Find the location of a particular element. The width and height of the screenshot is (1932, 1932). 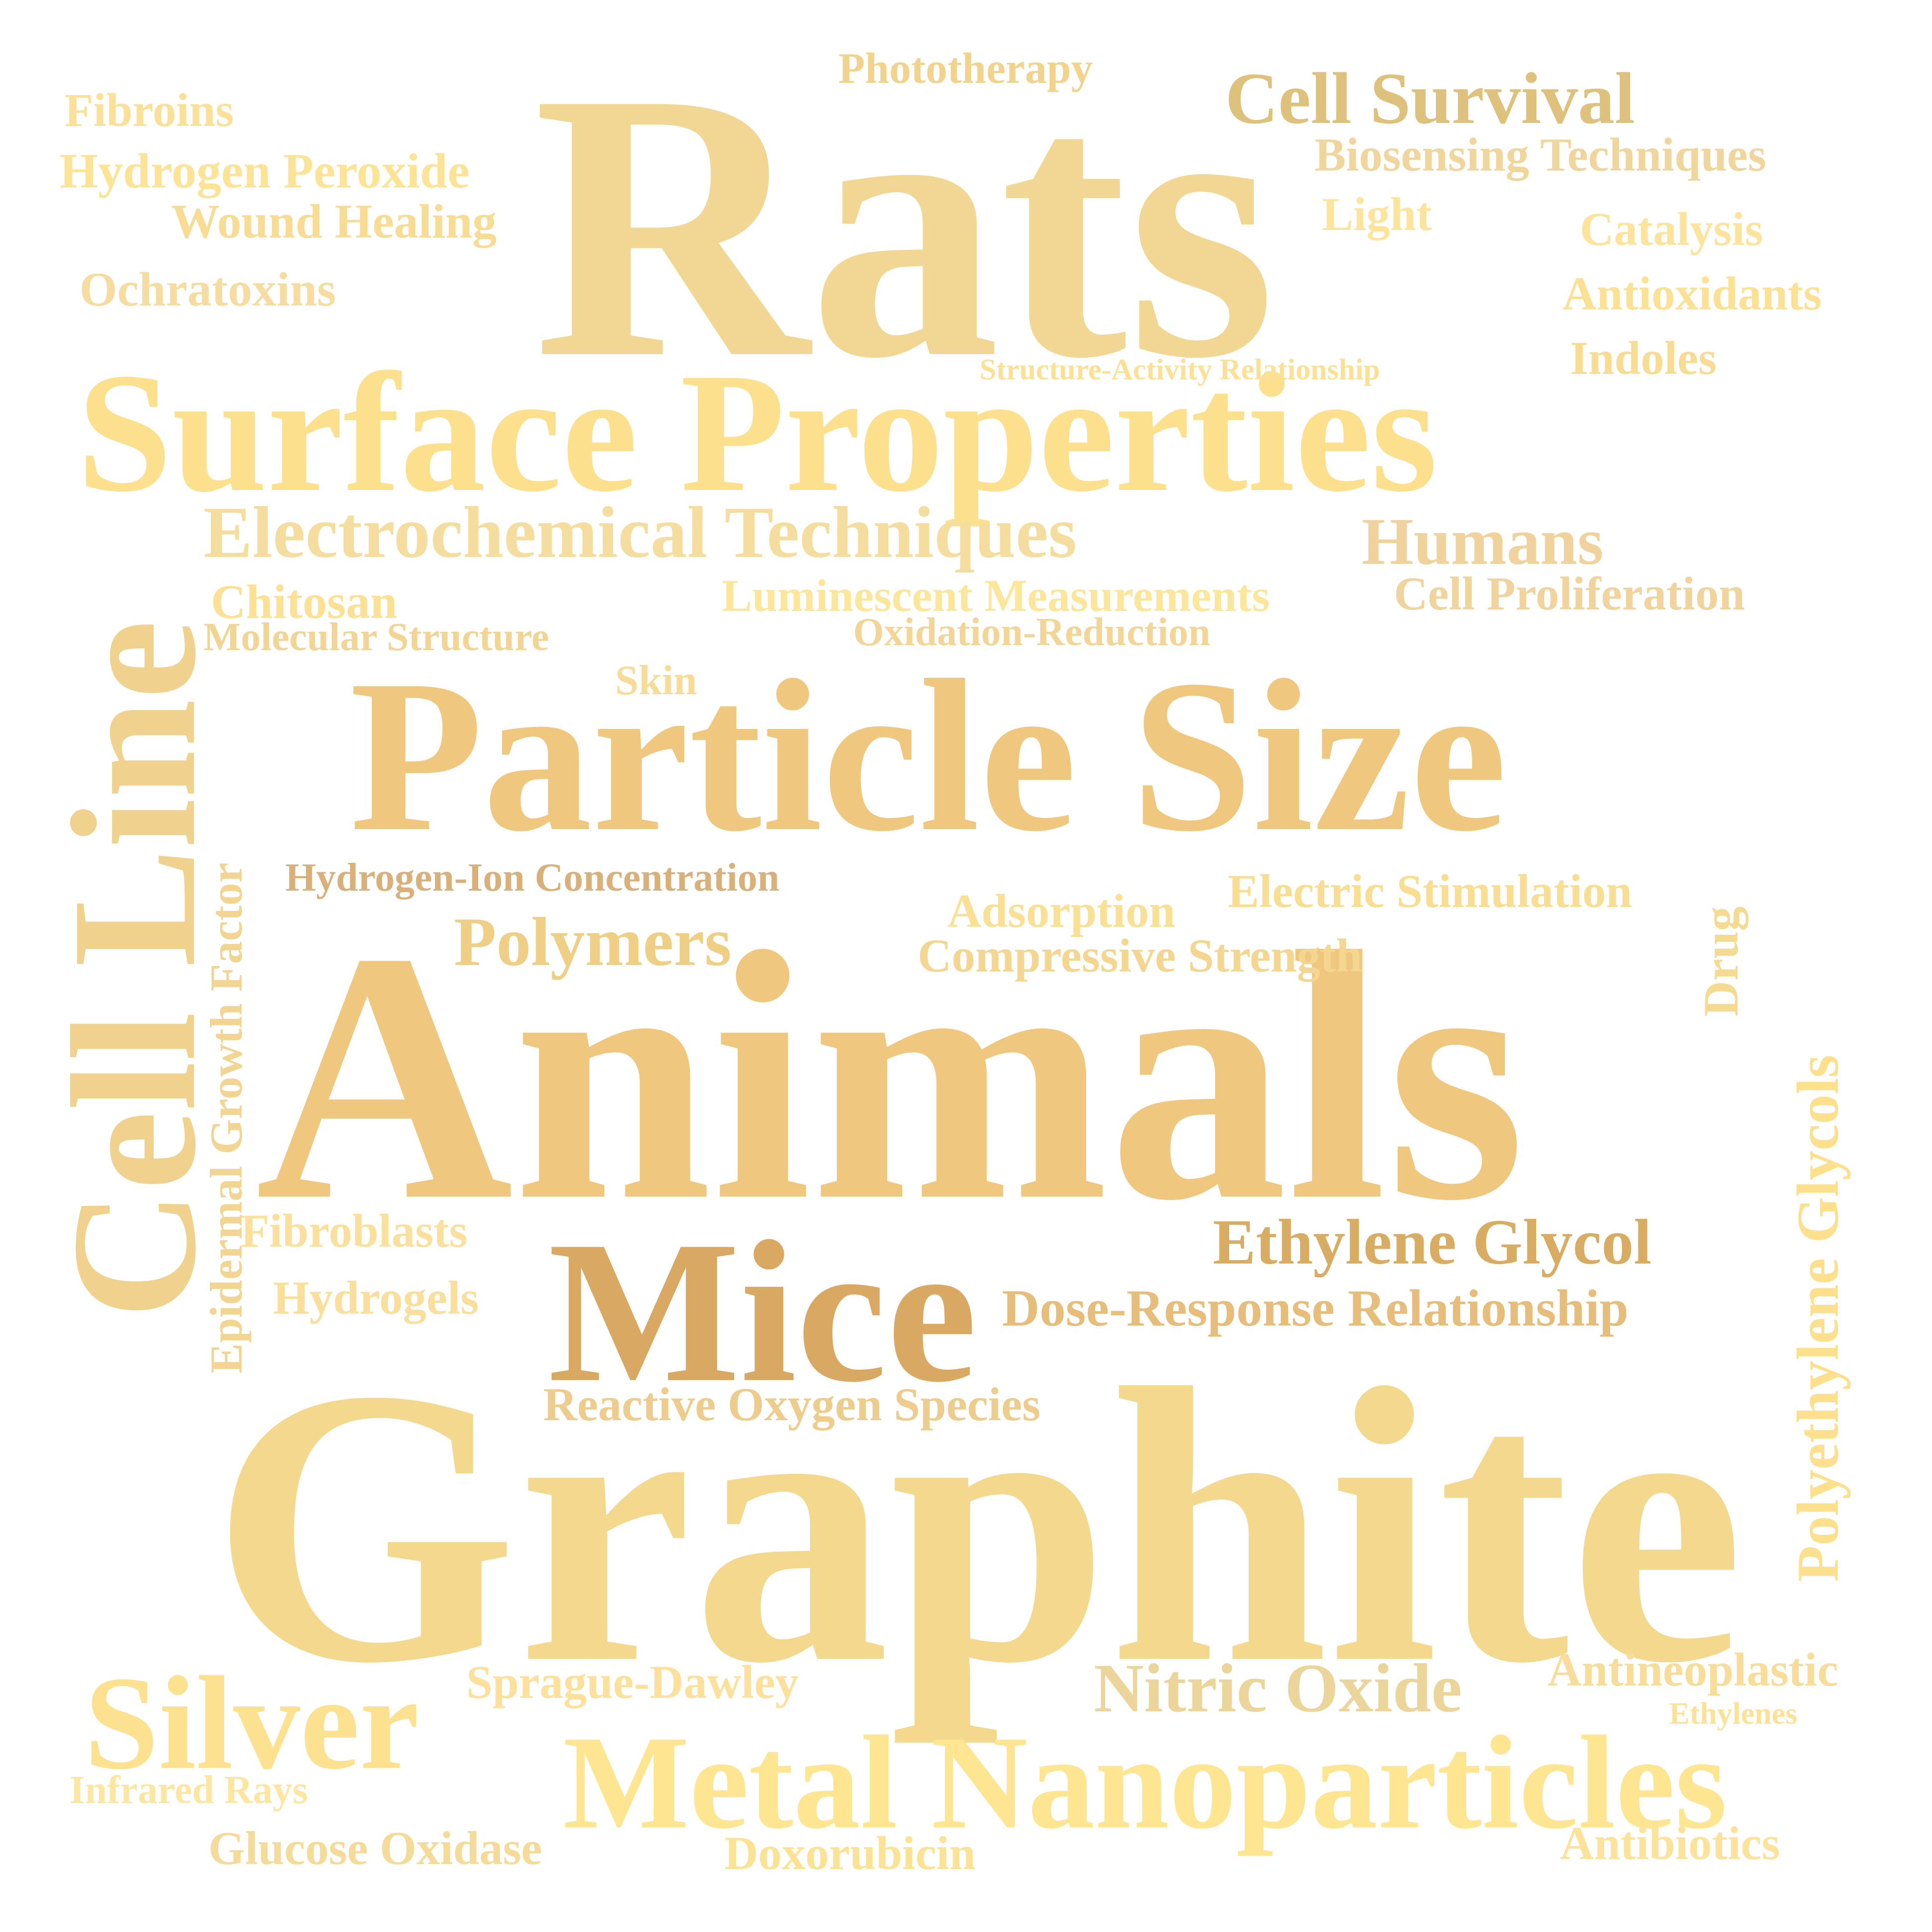

word-ochratoxins: Ochratoxins is located at coordinates (208, 289).